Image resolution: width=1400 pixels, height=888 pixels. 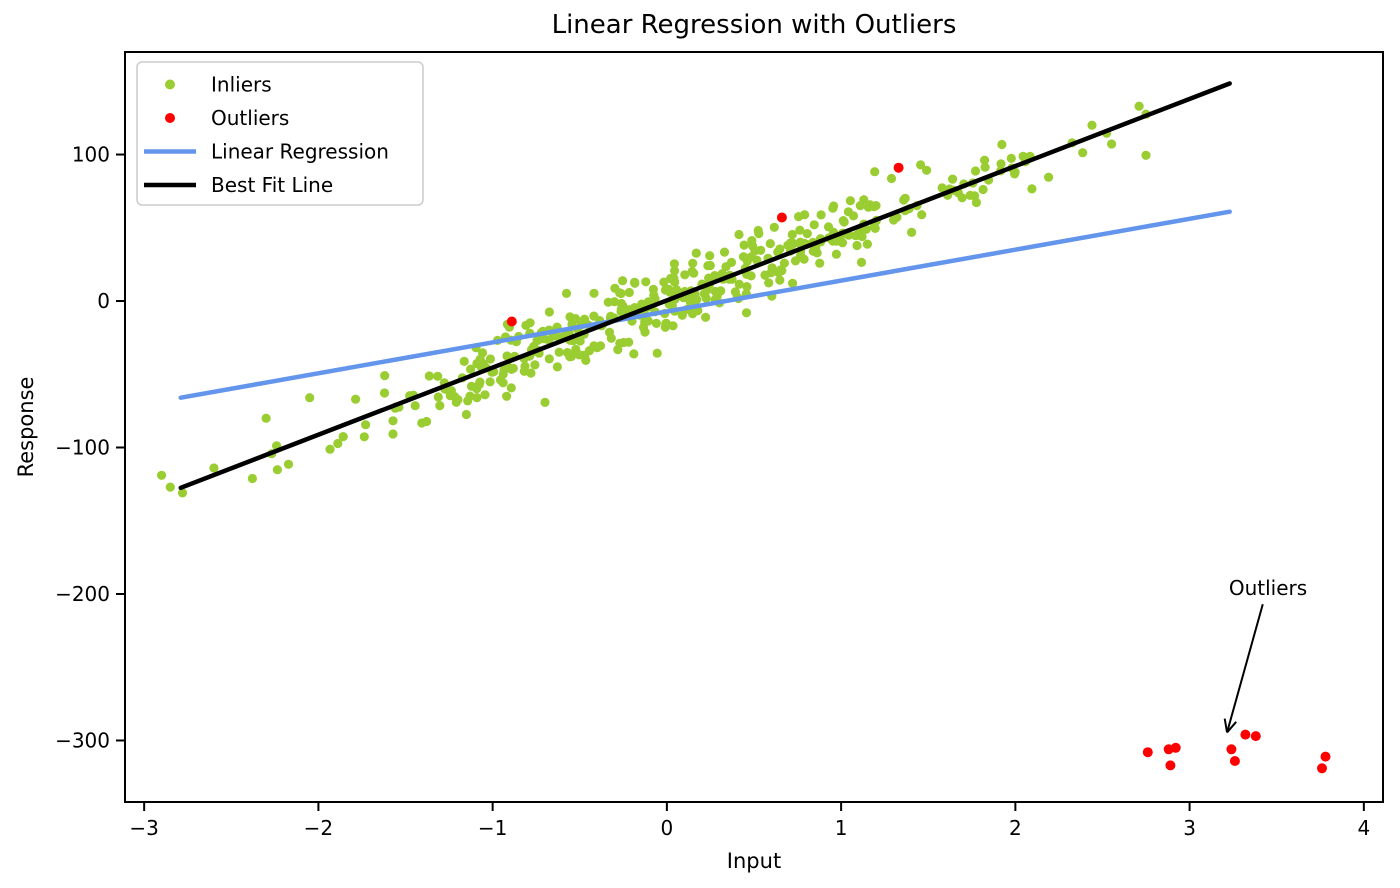 I want to click on legend-outliers-marker-icon, so click(x=170, y=118).